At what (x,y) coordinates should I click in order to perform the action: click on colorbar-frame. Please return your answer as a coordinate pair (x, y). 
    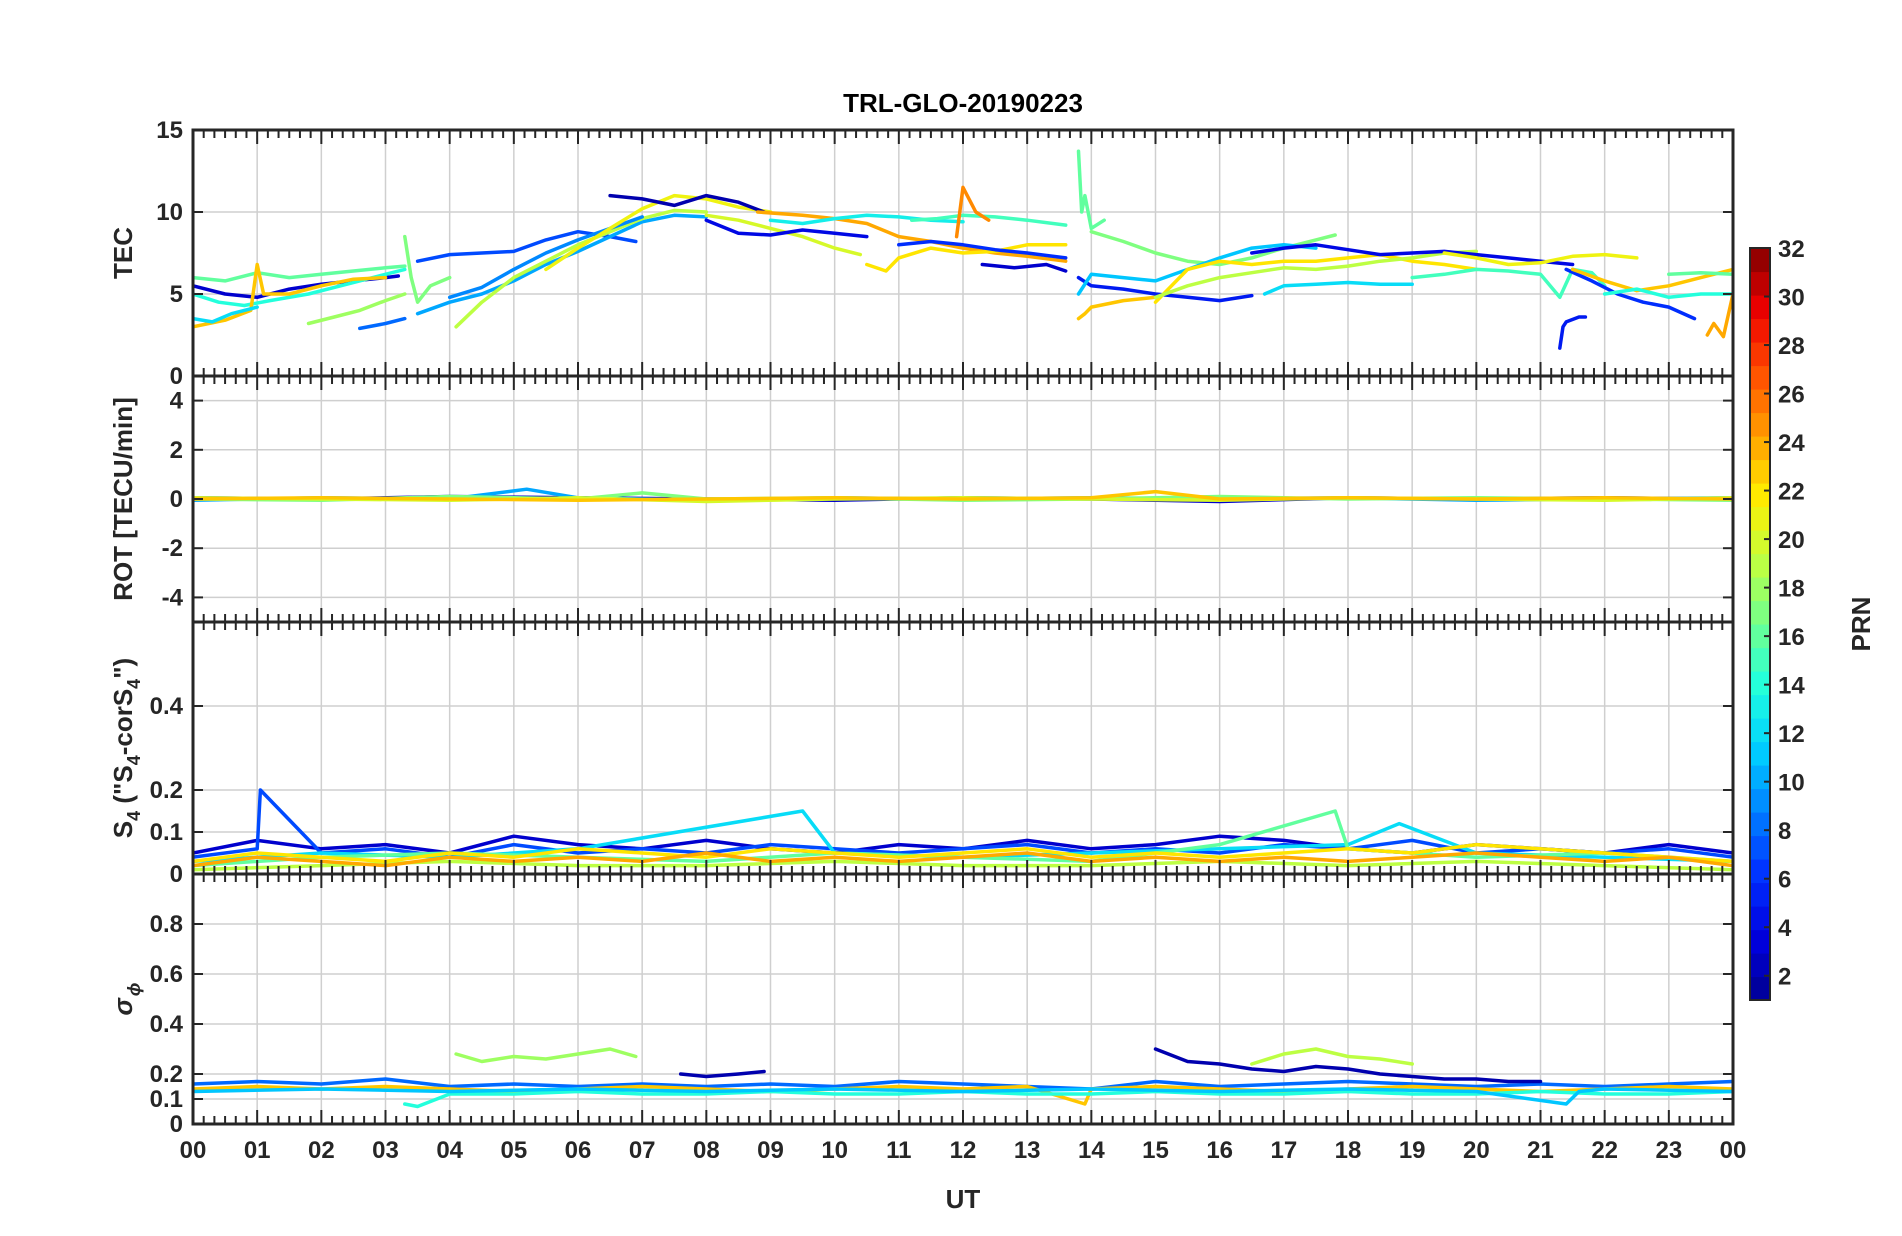
    Looking at the image, I should click on (1760, 624).